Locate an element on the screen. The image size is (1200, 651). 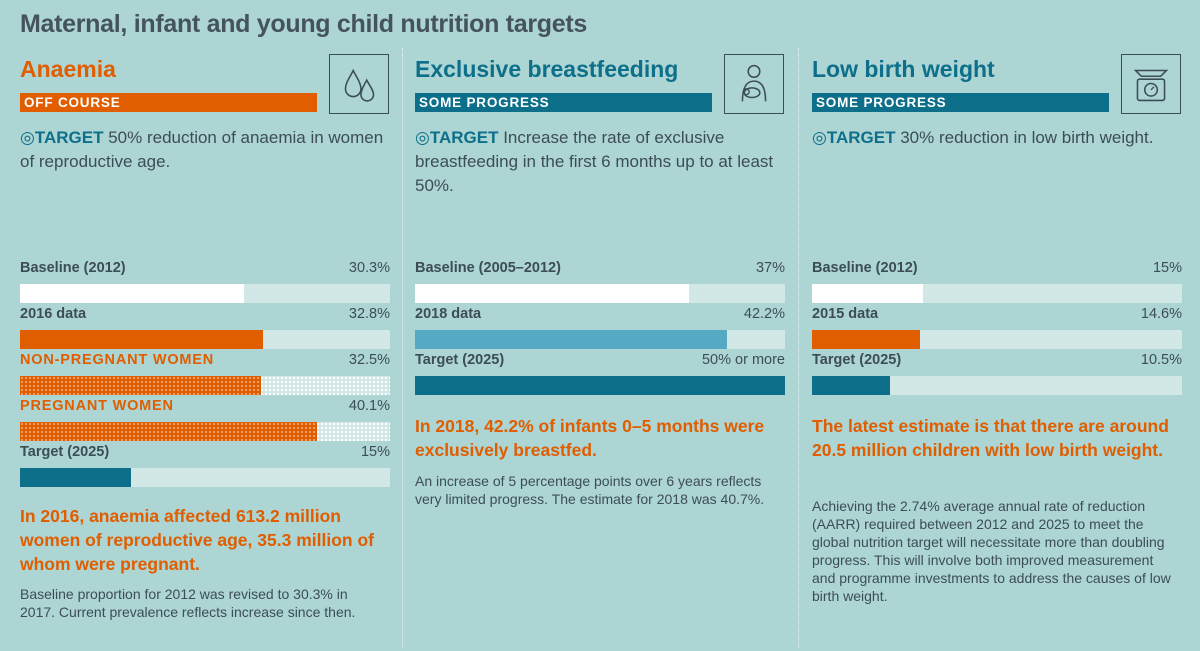
bar-value-label: 50% or more is located at coordinates (743, 360).